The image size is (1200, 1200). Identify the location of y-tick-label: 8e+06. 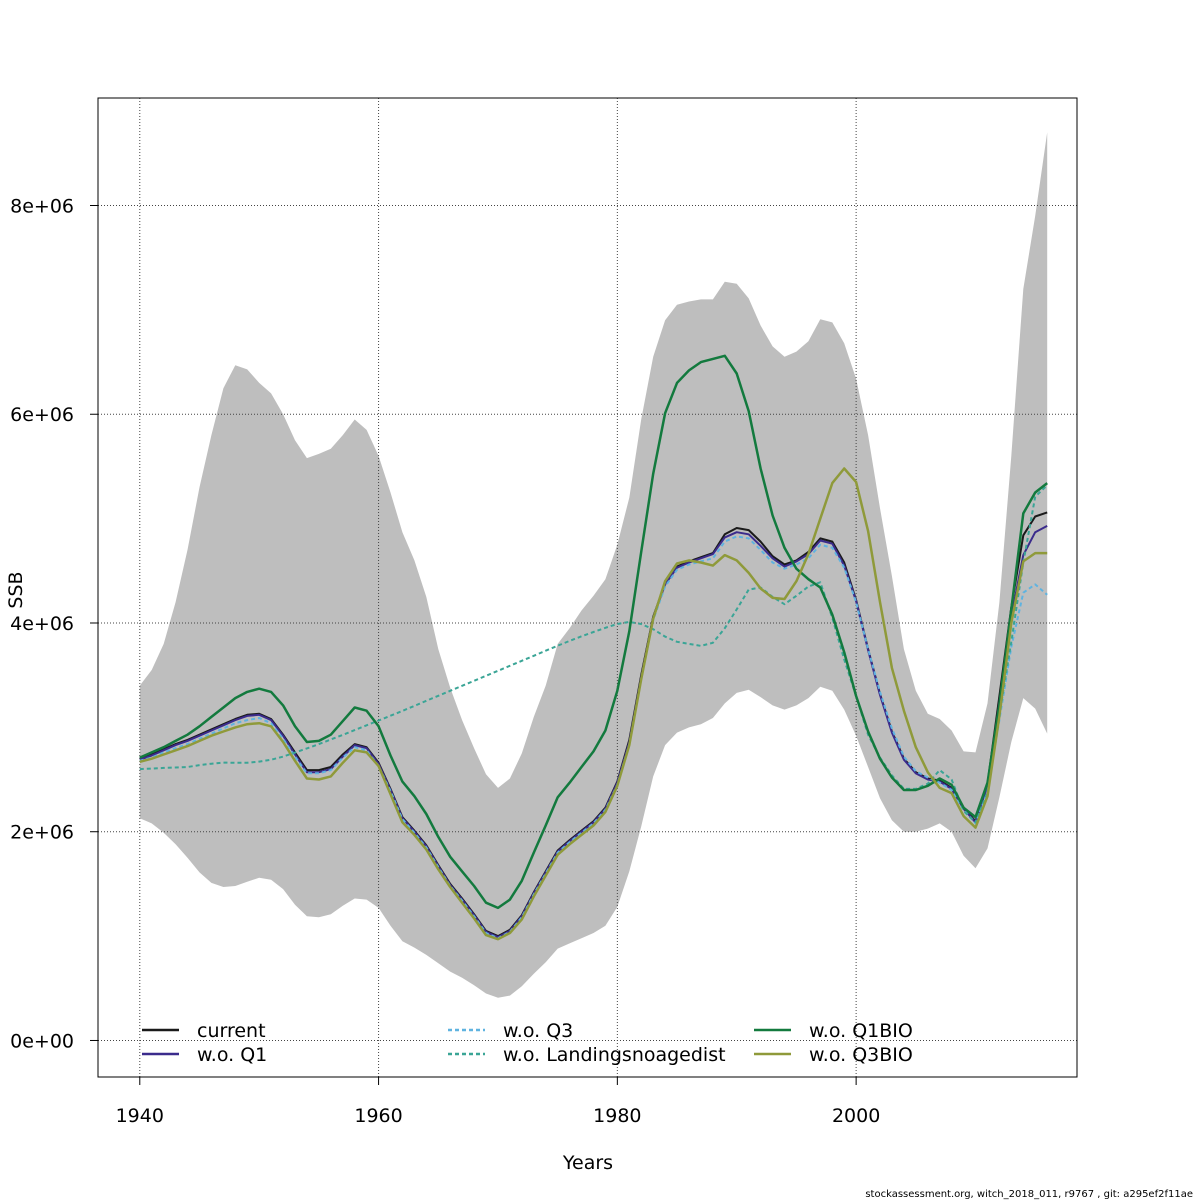
(42, 207).